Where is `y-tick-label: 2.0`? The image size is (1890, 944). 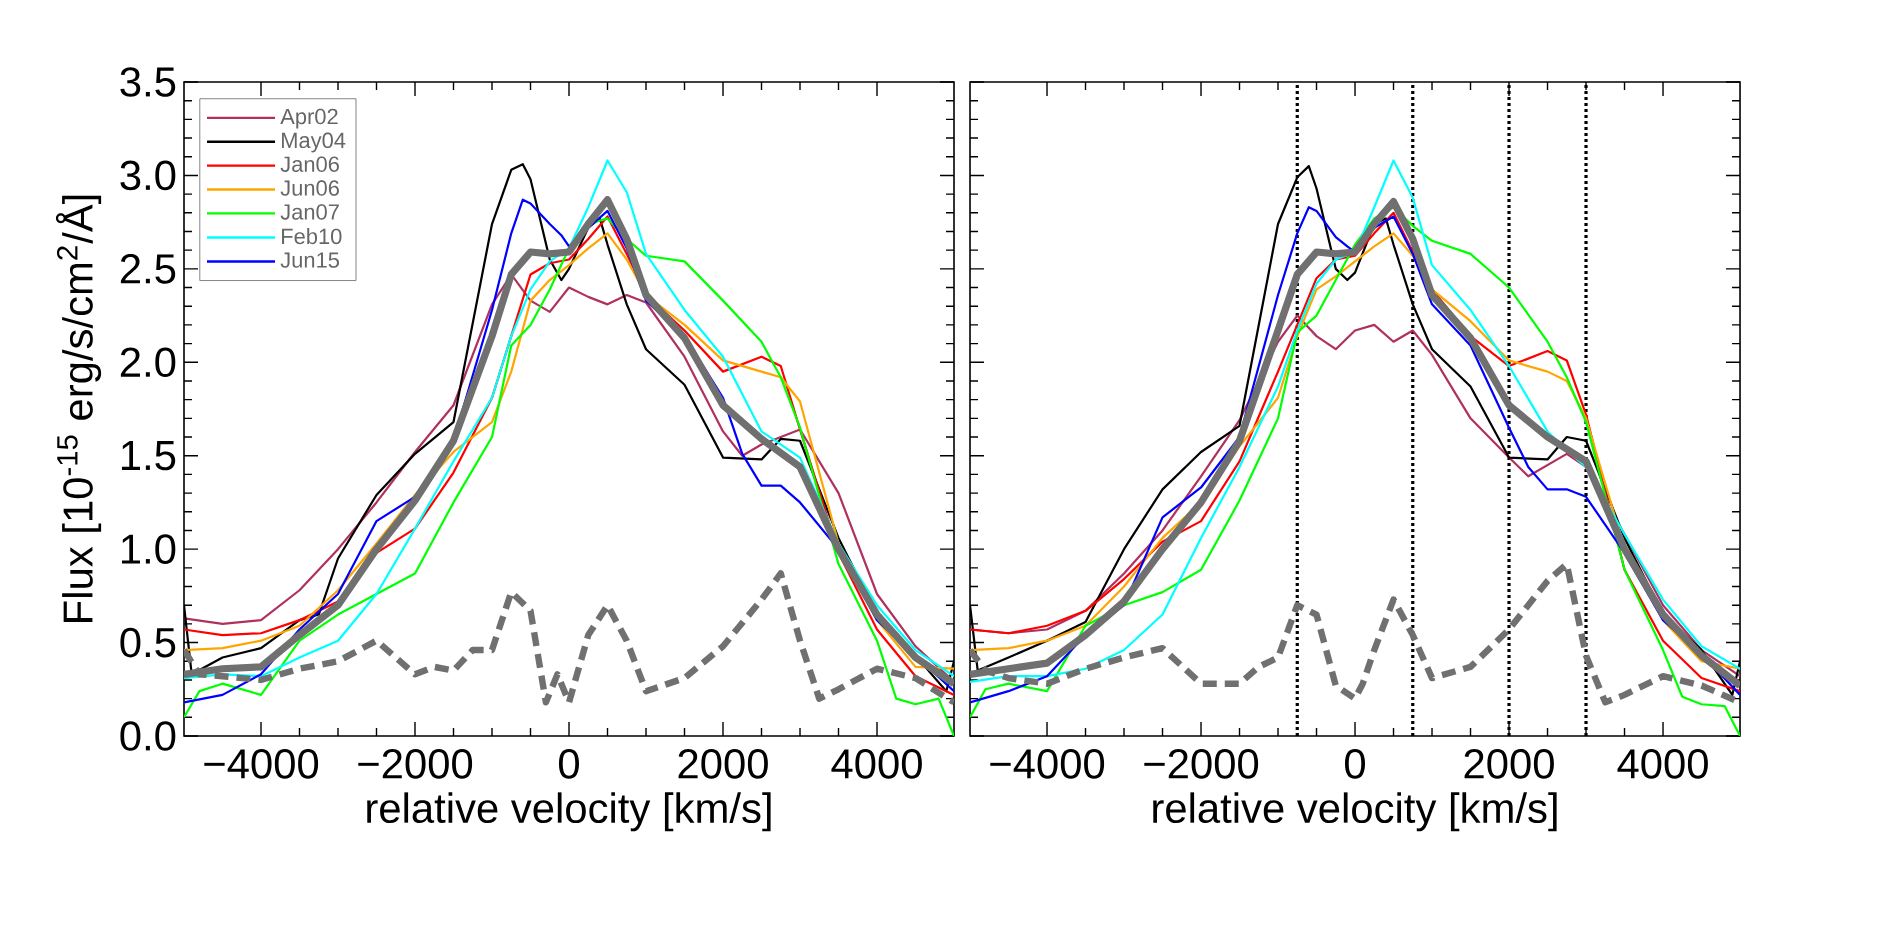 y-tick-label: 2.0 is located at coordinates (148, 362).